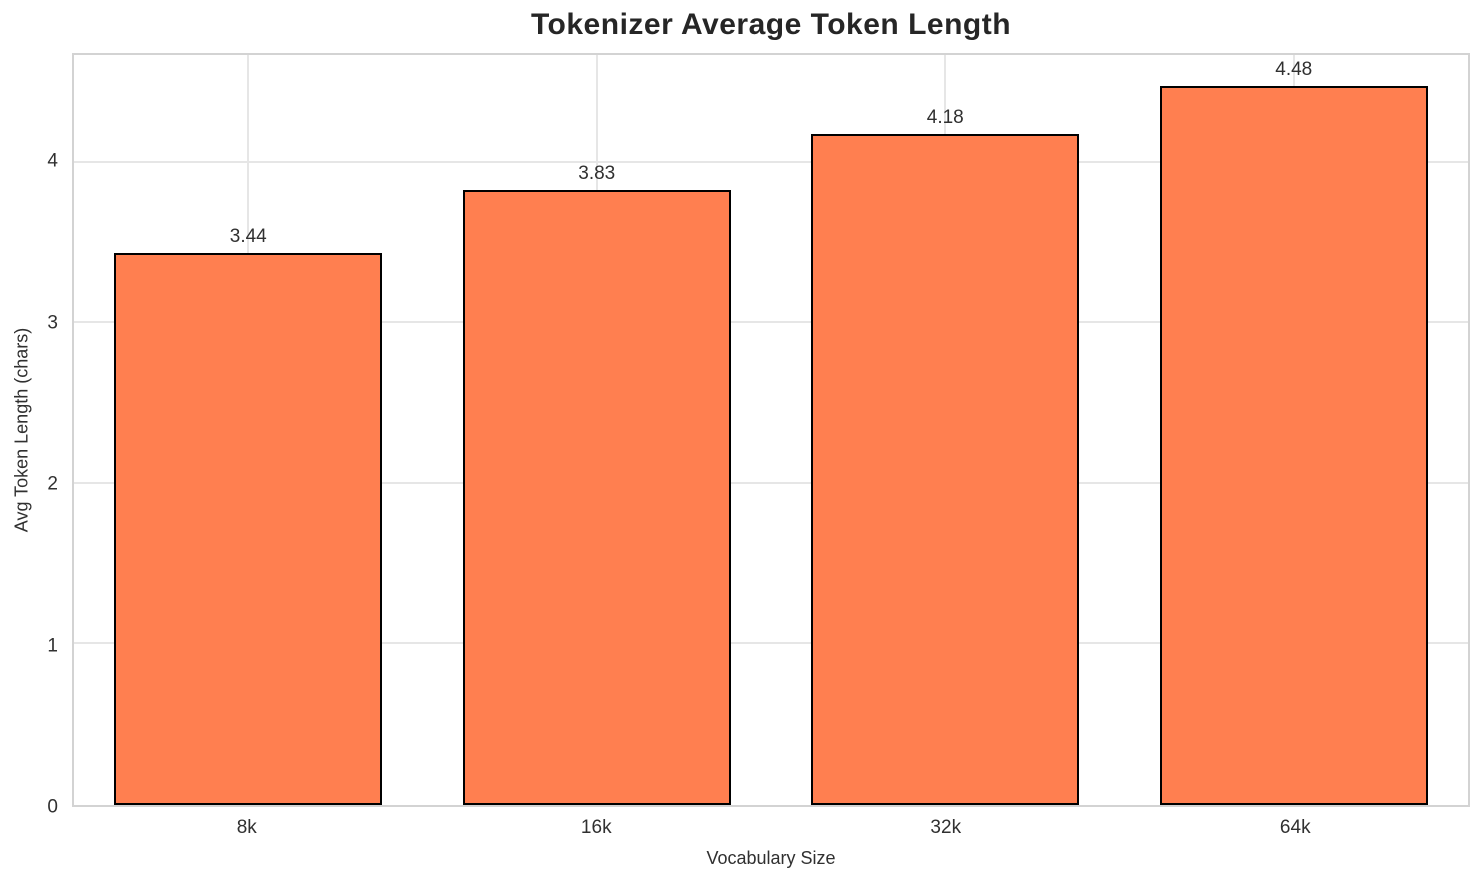  I want to click on y-tick-label: 4, so click(52, 161).